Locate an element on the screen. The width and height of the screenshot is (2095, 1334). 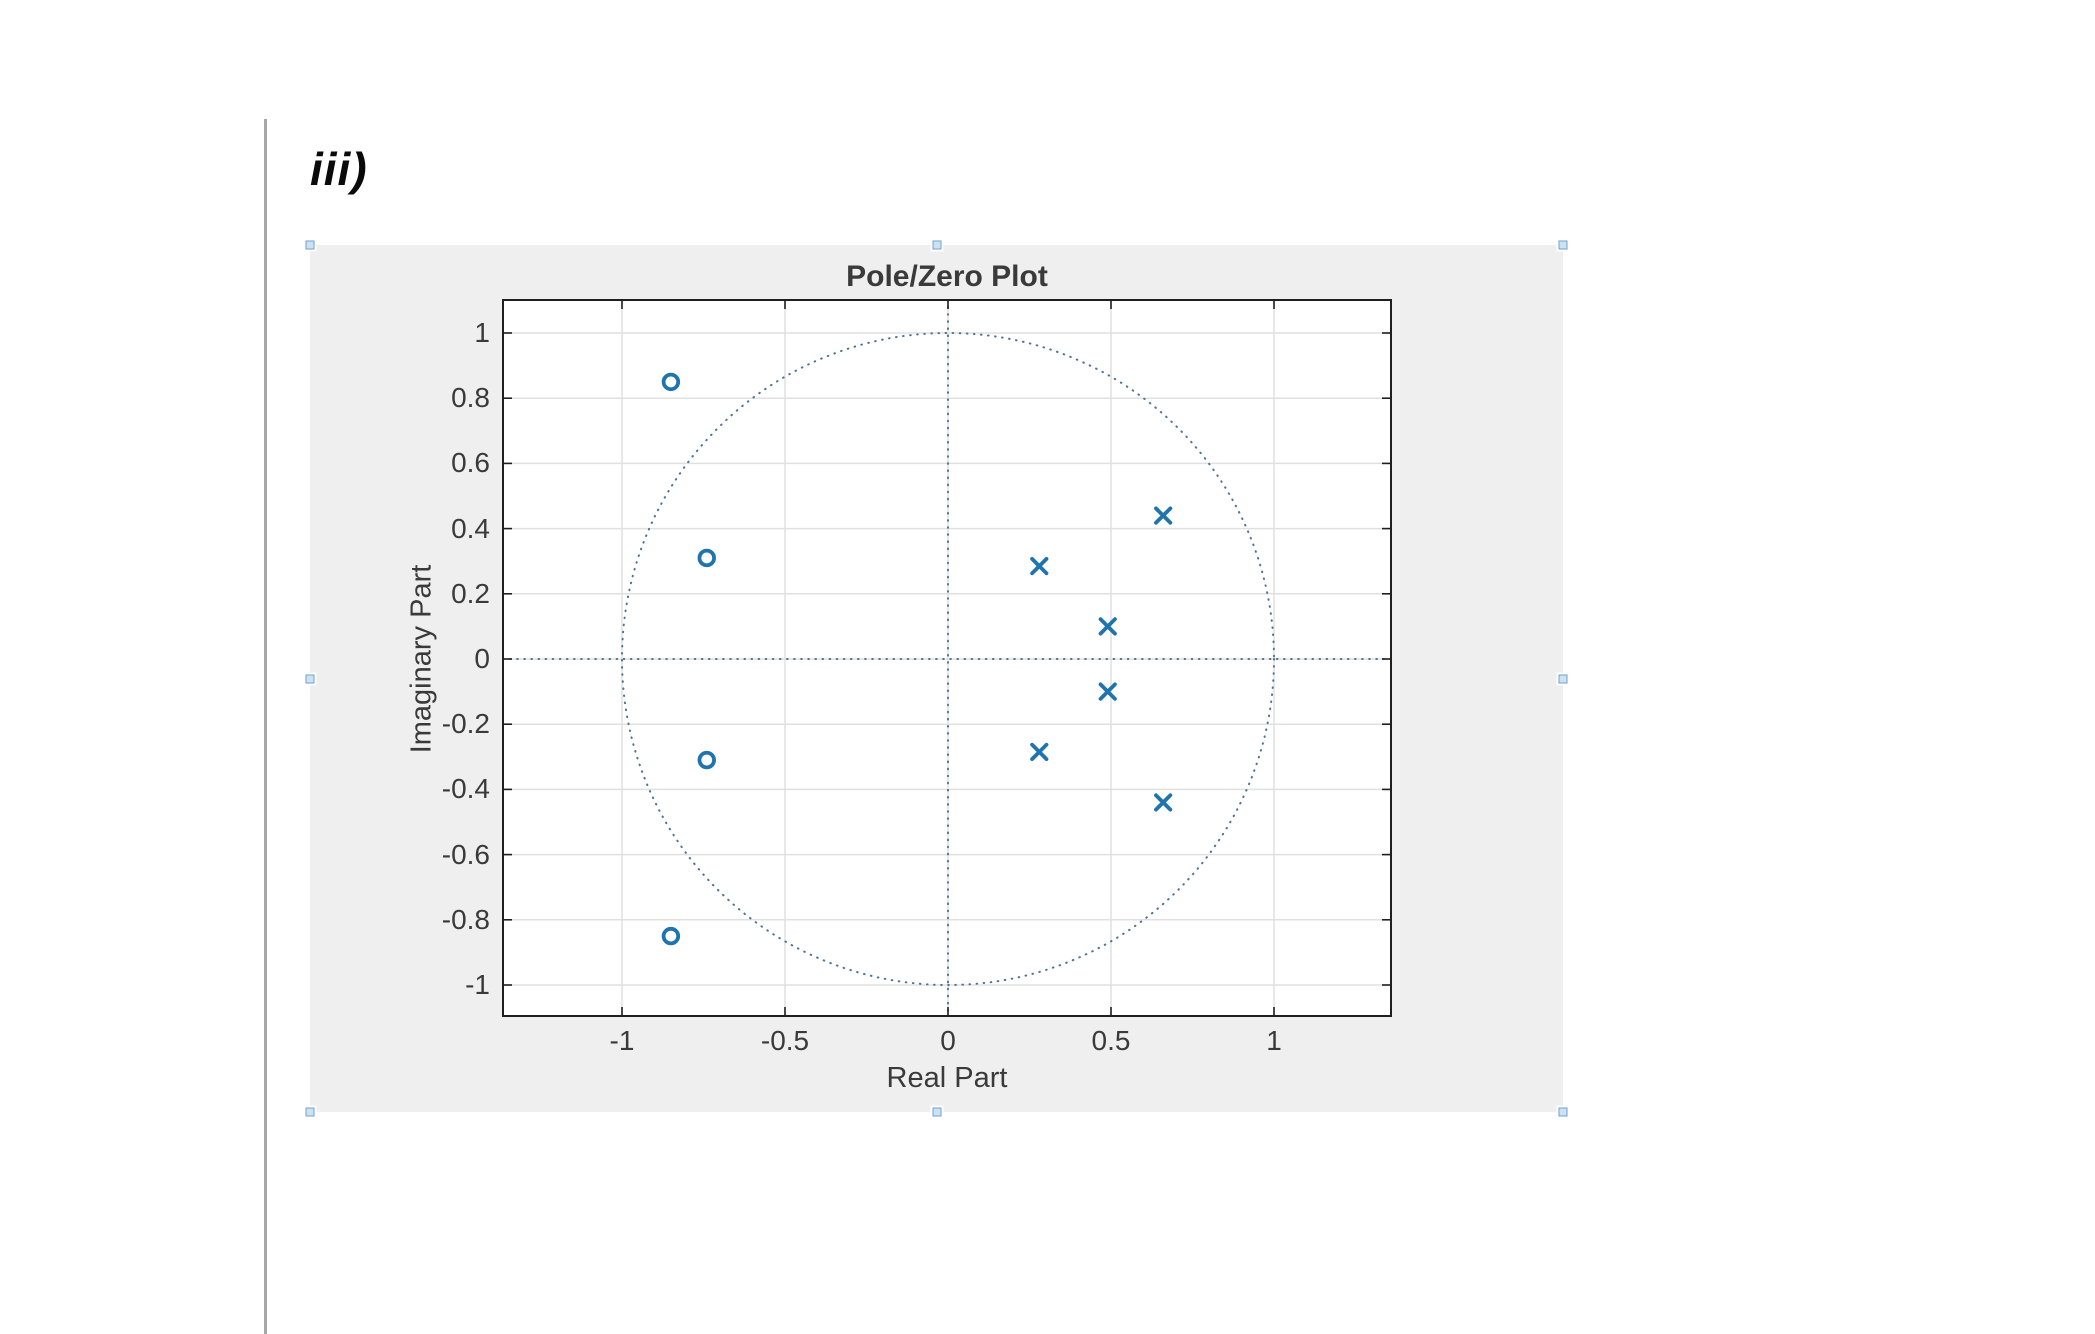
y-tick-label: -1 is located at coordinates (477, 984).